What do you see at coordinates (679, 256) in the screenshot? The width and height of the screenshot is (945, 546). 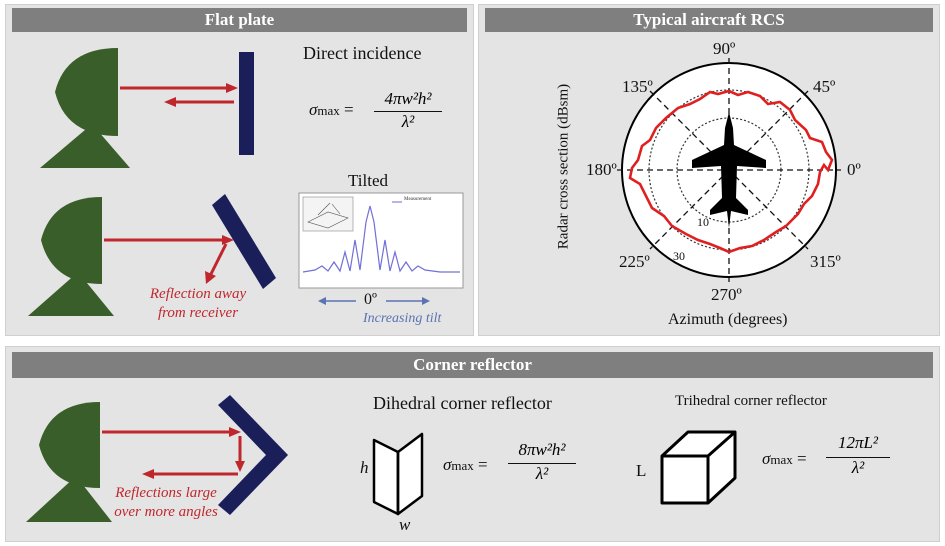 I see `rcs-ring-label-30: 30` at bounding box center [679, 256].